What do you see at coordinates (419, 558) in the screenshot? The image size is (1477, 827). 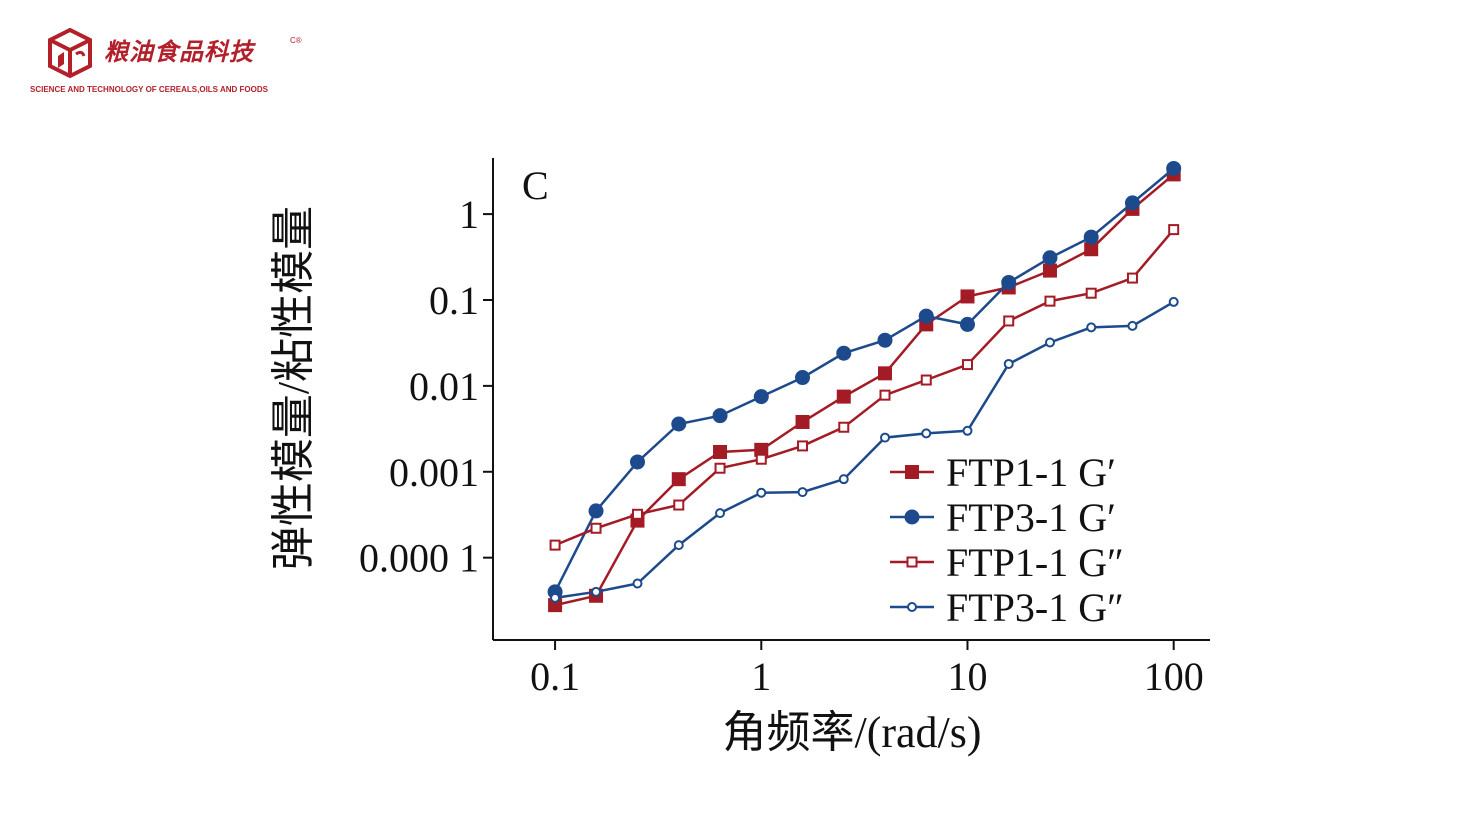 I see `y-tick-label: 0.000 1` at bounding box center [419, 558].